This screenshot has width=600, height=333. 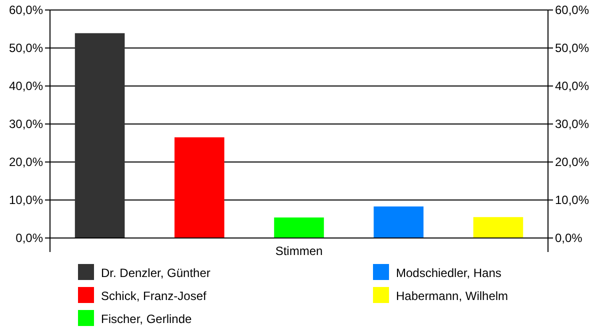 I want to click on y-tick-label: 20,0%, so click(x=26, y=162).